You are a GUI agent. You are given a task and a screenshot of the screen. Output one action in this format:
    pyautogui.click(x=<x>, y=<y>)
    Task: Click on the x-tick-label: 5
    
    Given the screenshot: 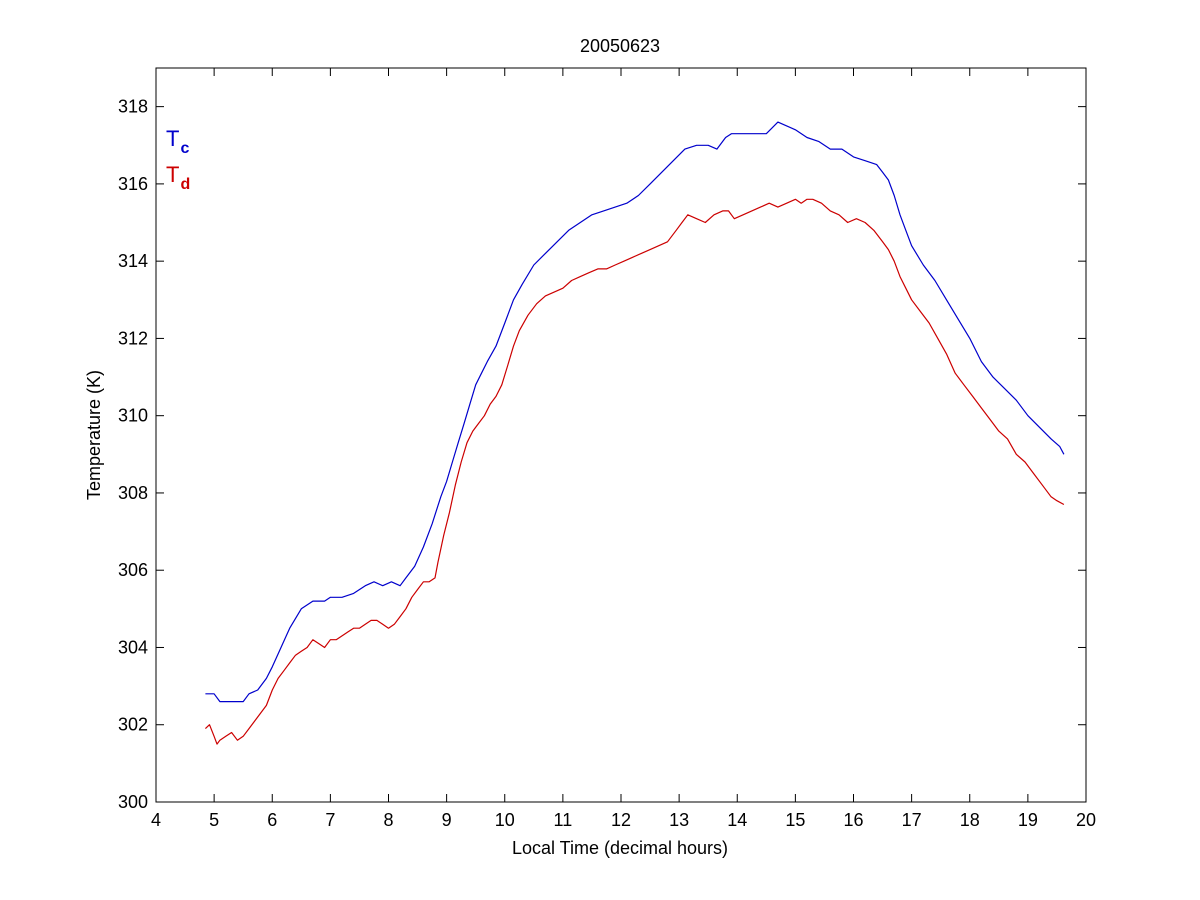 What is the action you would take?
    pyautogui.click(x=214, y=820)
    